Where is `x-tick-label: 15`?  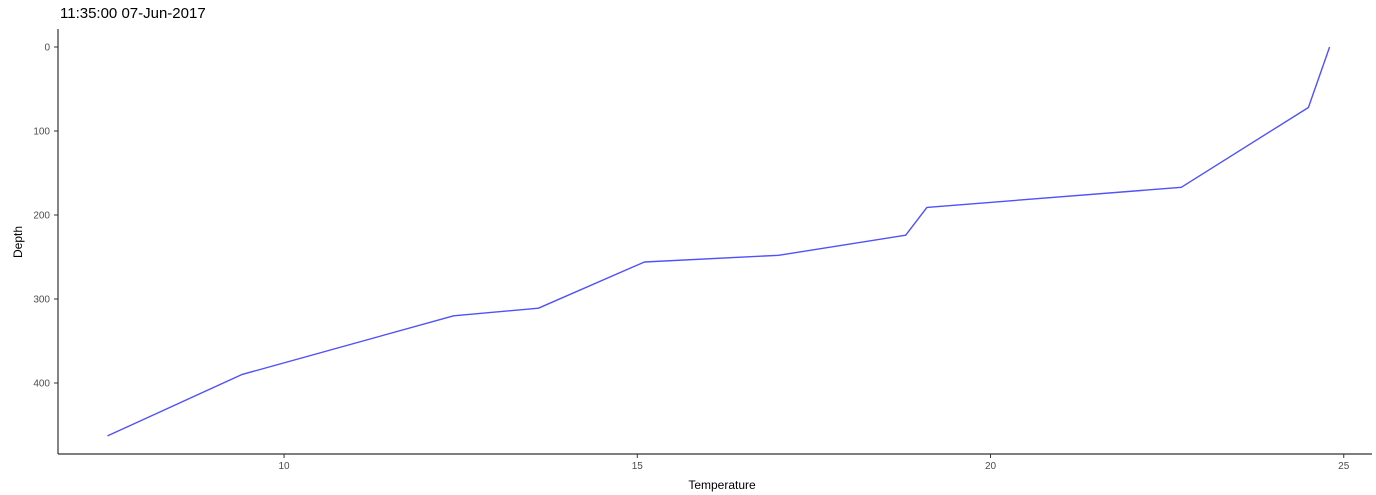 x-tick-label: 15 is located at coordinates (638, 466).